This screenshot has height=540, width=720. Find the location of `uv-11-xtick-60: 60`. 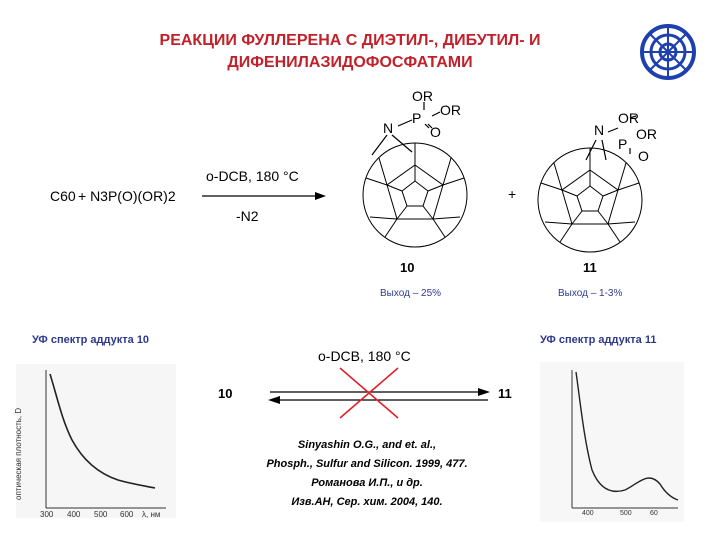

uv-11-xtick-60: 60 is located at coordinates (654, 513).